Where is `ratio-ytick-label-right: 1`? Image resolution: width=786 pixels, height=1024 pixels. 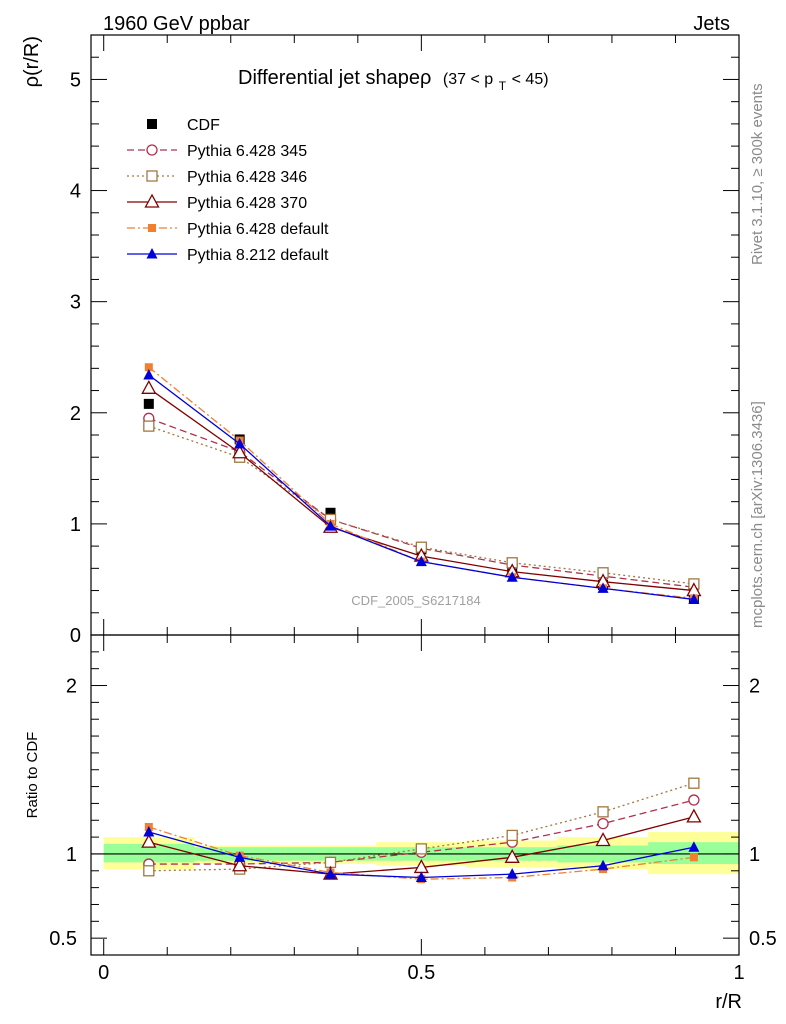 ratio-ytick-label-right: 1 is located at coordinates (754, 855).